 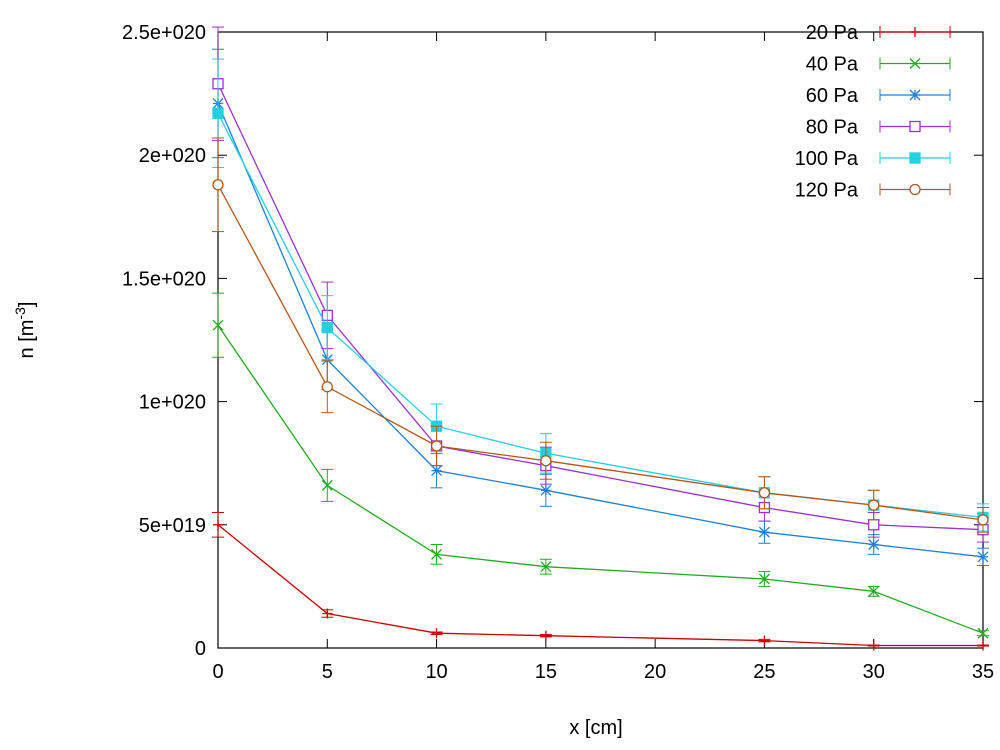 What do you see at coordinates (764, 672) in the screenshot?
I see `x-tick-label: 25` at bounding box center [764, 672].